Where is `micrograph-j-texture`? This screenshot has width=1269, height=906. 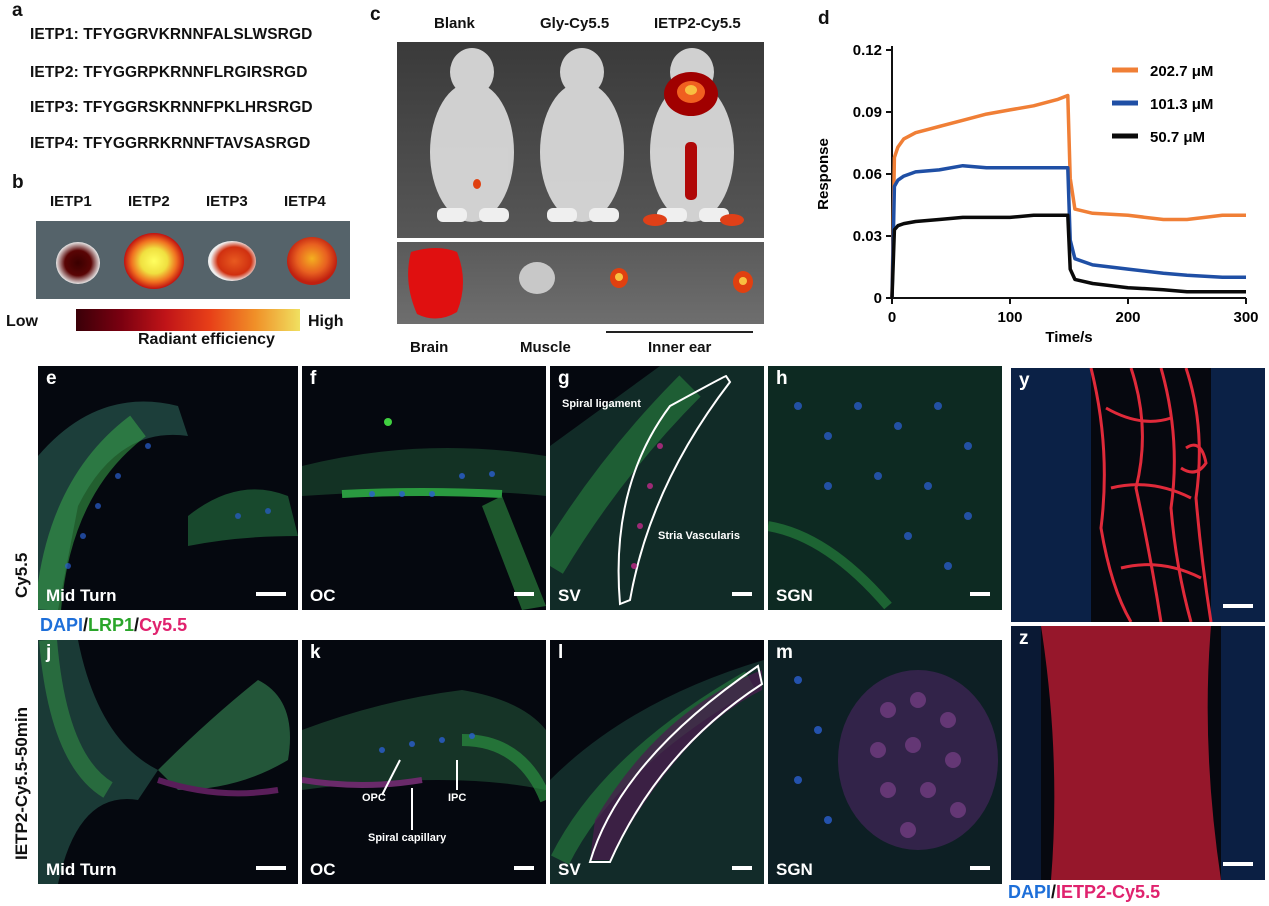 micrograph-j-texture is located at coordinates (164, 762).